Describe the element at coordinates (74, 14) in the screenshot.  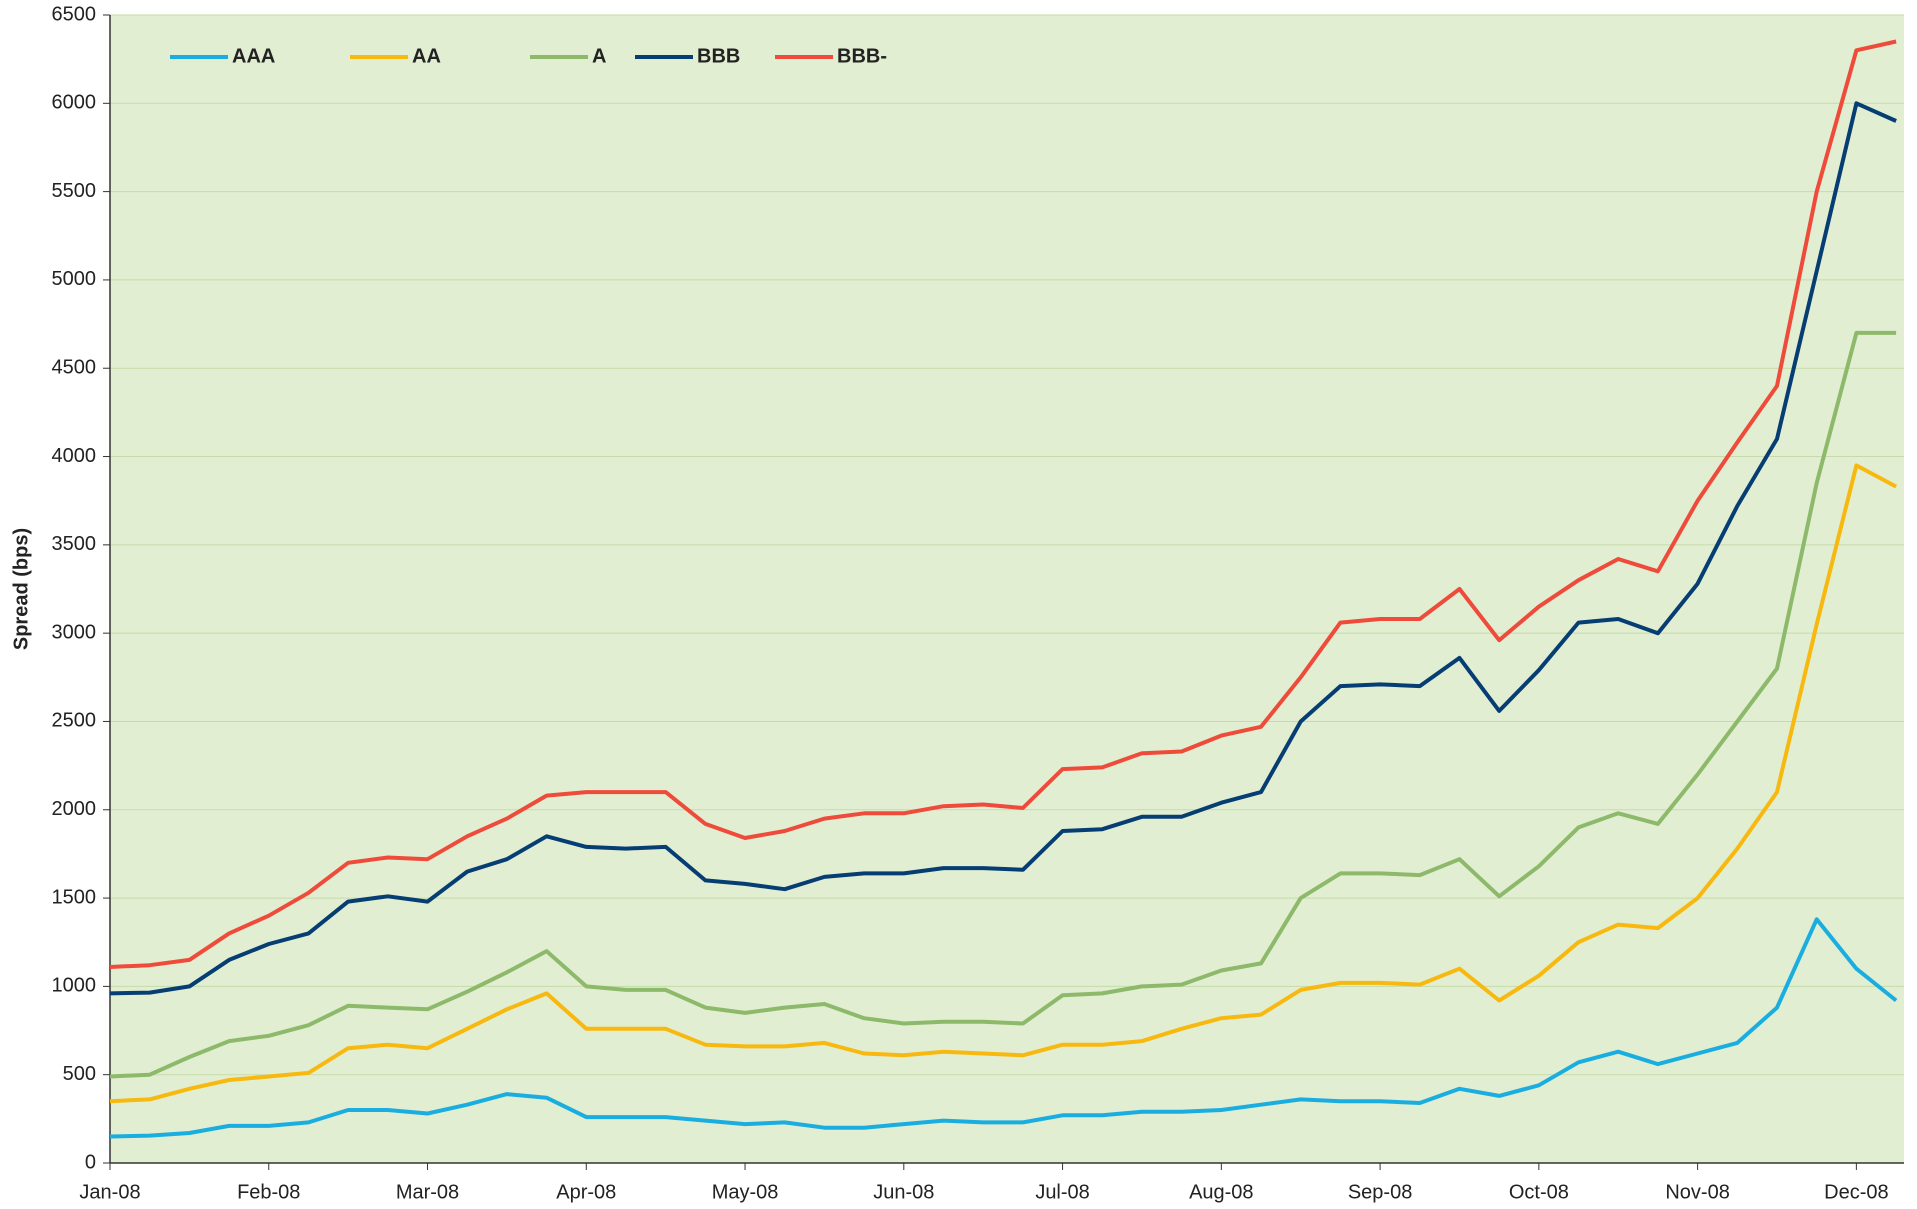
I see `y-tick-label: 6500` at that location.